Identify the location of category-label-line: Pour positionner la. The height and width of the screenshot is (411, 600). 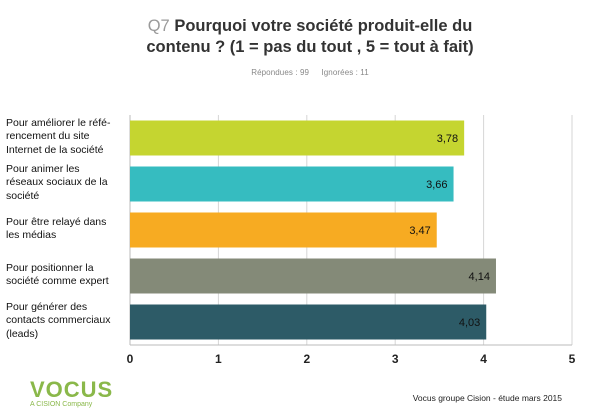
(50, 267).